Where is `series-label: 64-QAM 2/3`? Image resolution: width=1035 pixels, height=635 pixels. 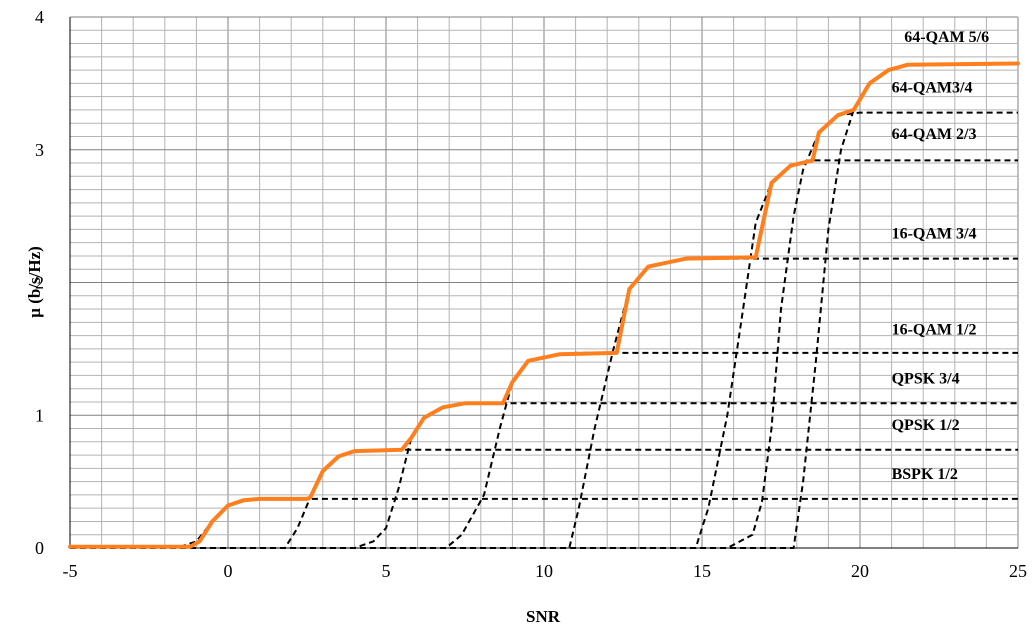 series-label: 64-QAM 2/3 is located at coordinates (934, 134).